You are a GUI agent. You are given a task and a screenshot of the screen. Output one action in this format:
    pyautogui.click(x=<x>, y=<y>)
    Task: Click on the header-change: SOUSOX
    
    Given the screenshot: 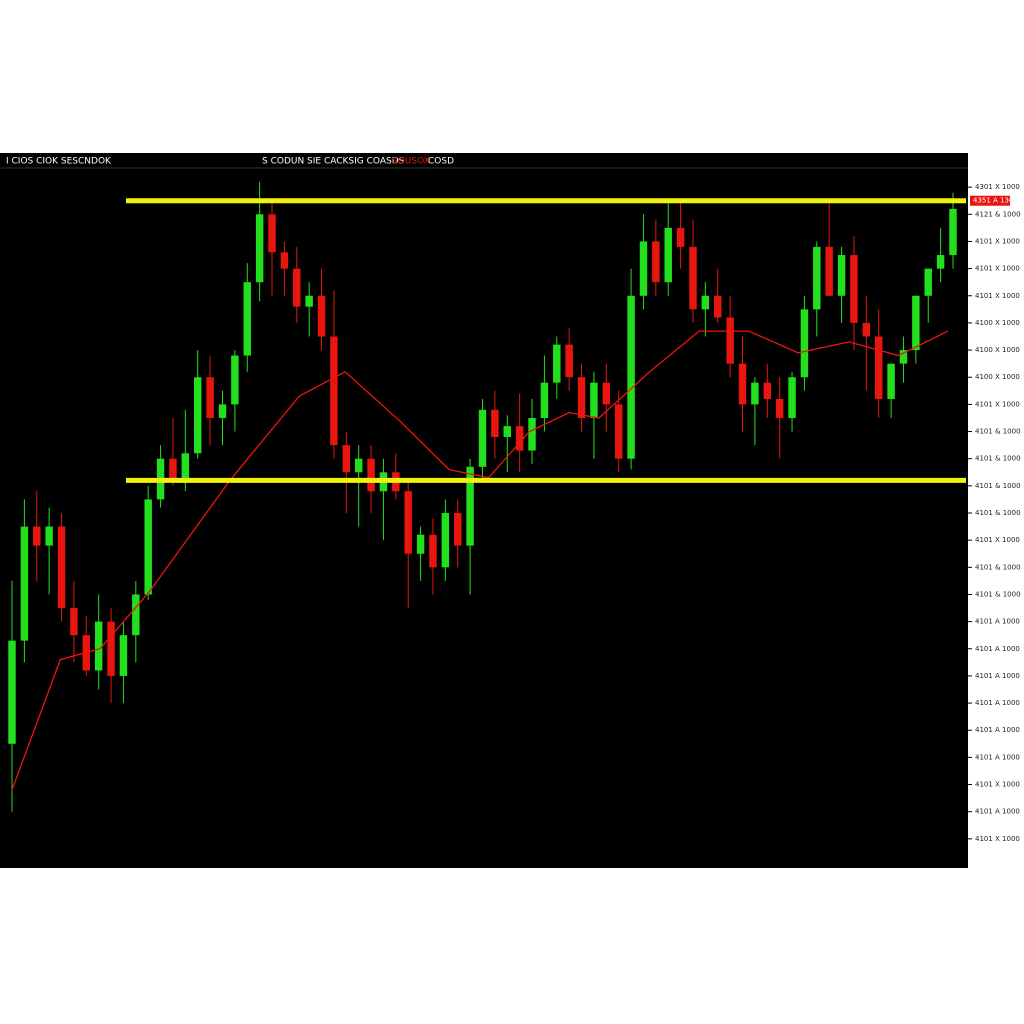 What is the action you would take?
    pyautogui.click(x=411, y=162)
    